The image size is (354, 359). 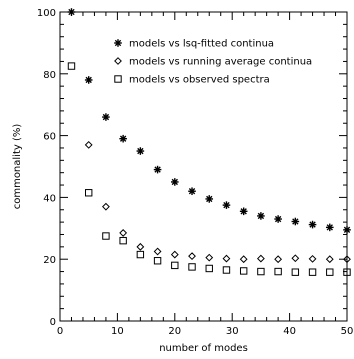 I want to click on y-tick-label: 100, so click(x=46, y=13).